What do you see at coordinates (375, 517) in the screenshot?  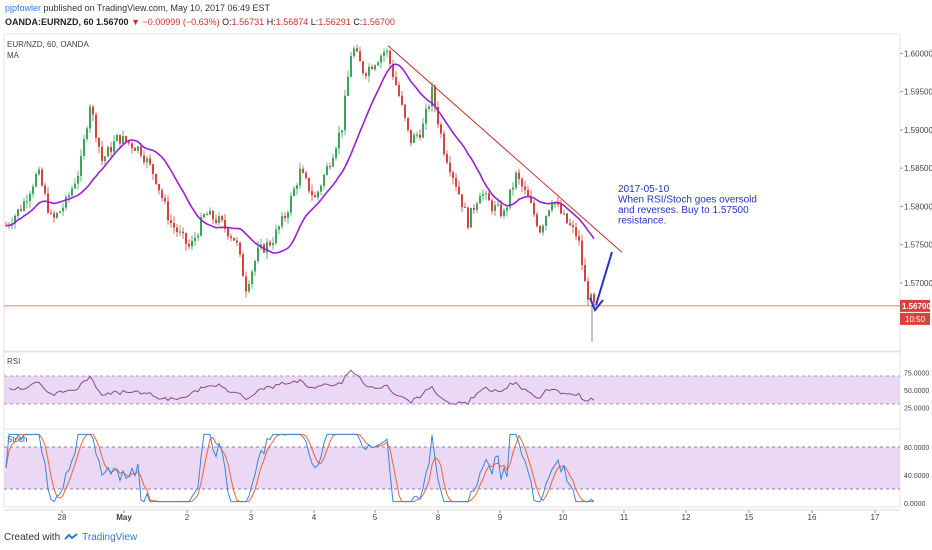 I see `x-tick-label: 5` at bounding box center [375, 517].